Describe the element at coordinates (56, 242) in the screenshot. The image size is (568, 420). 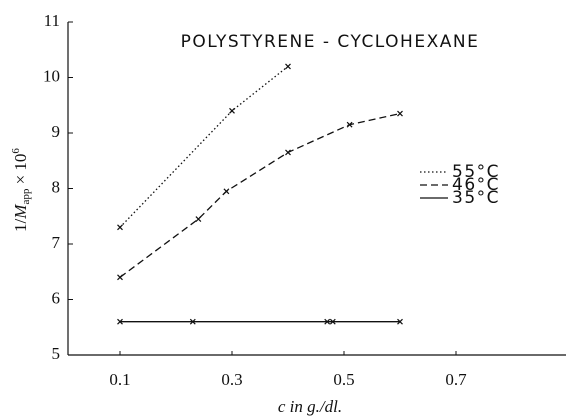
I see `y-tick-label: 7` at that location.